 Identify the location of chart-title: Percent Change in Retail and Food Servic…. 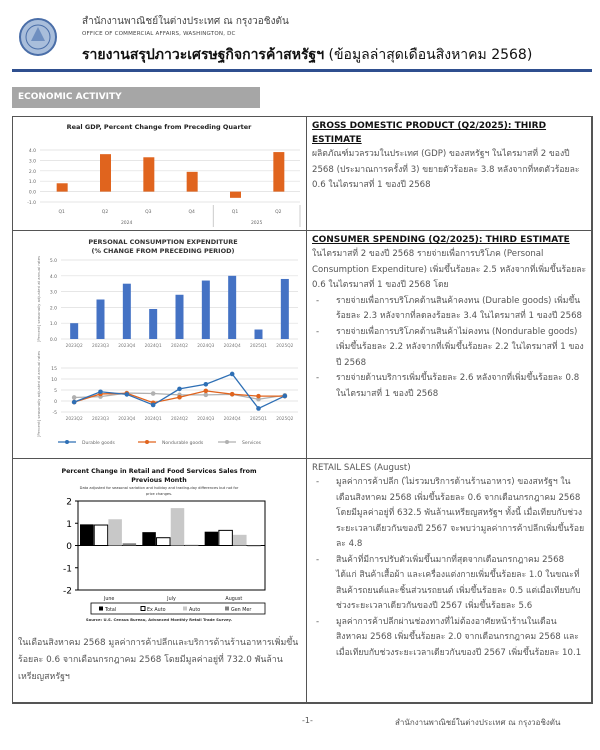
(158, 471).